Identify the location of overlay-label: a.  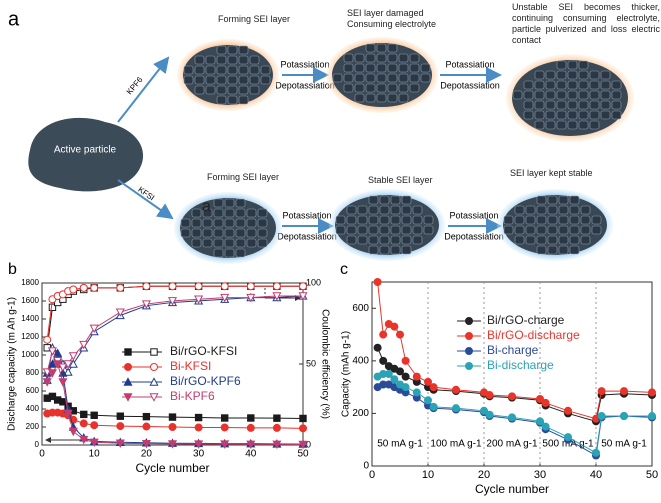
(206, 206).